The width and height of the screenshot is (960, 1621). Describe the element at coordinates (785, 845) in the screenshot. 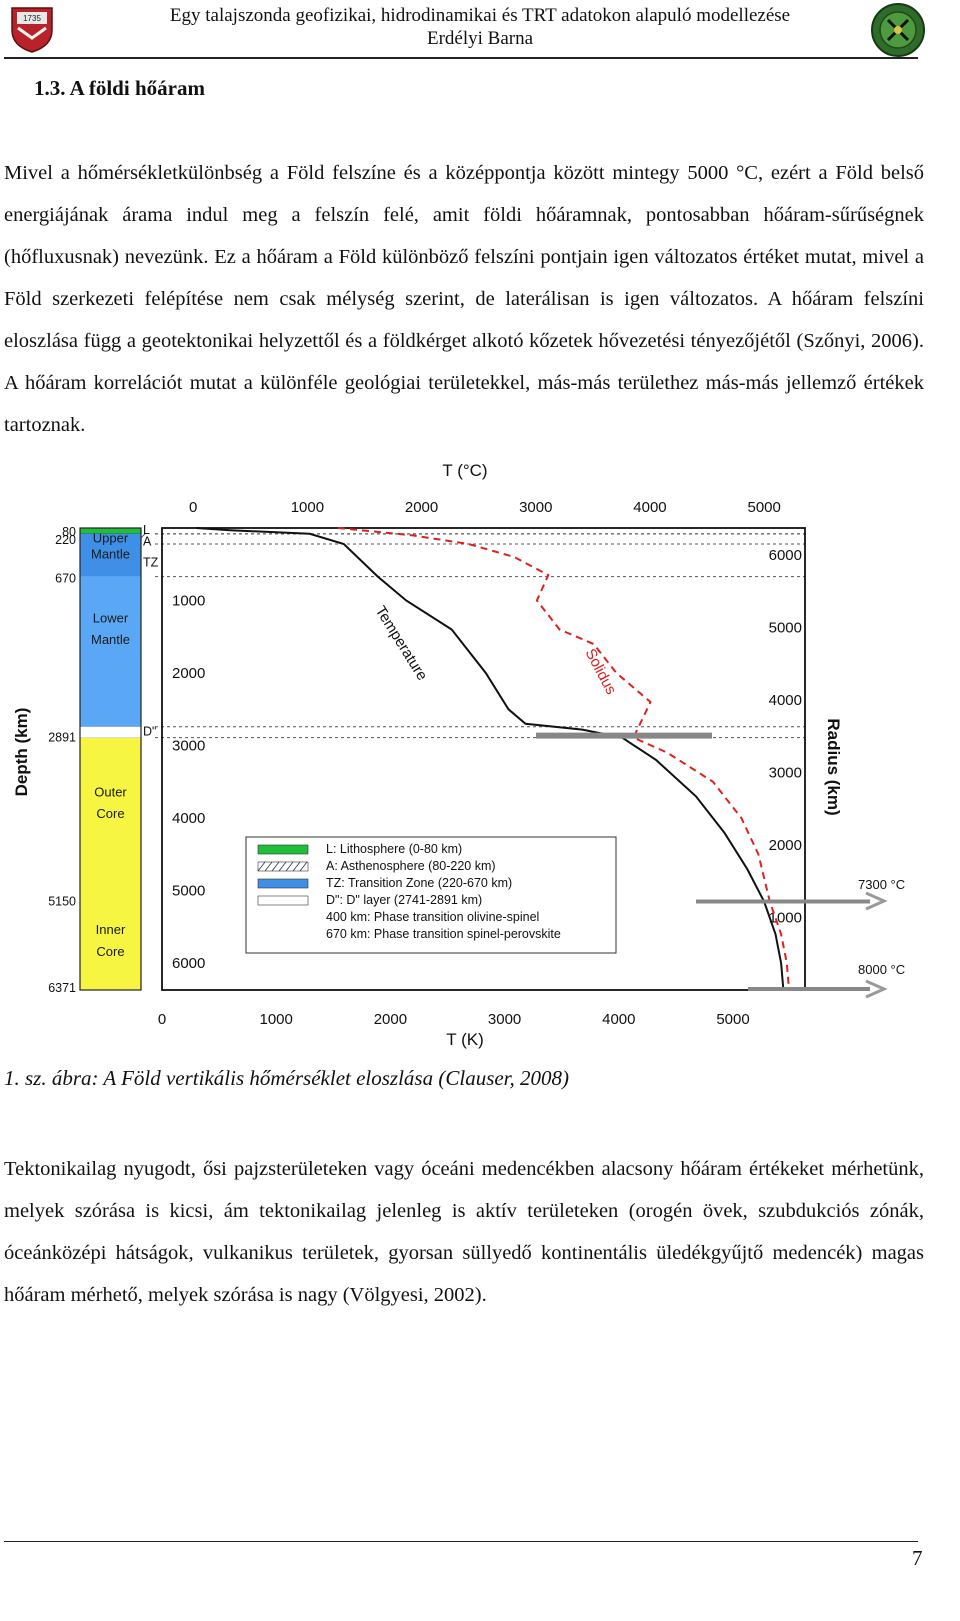

I see `radius-tick-label: 2000` at that location.